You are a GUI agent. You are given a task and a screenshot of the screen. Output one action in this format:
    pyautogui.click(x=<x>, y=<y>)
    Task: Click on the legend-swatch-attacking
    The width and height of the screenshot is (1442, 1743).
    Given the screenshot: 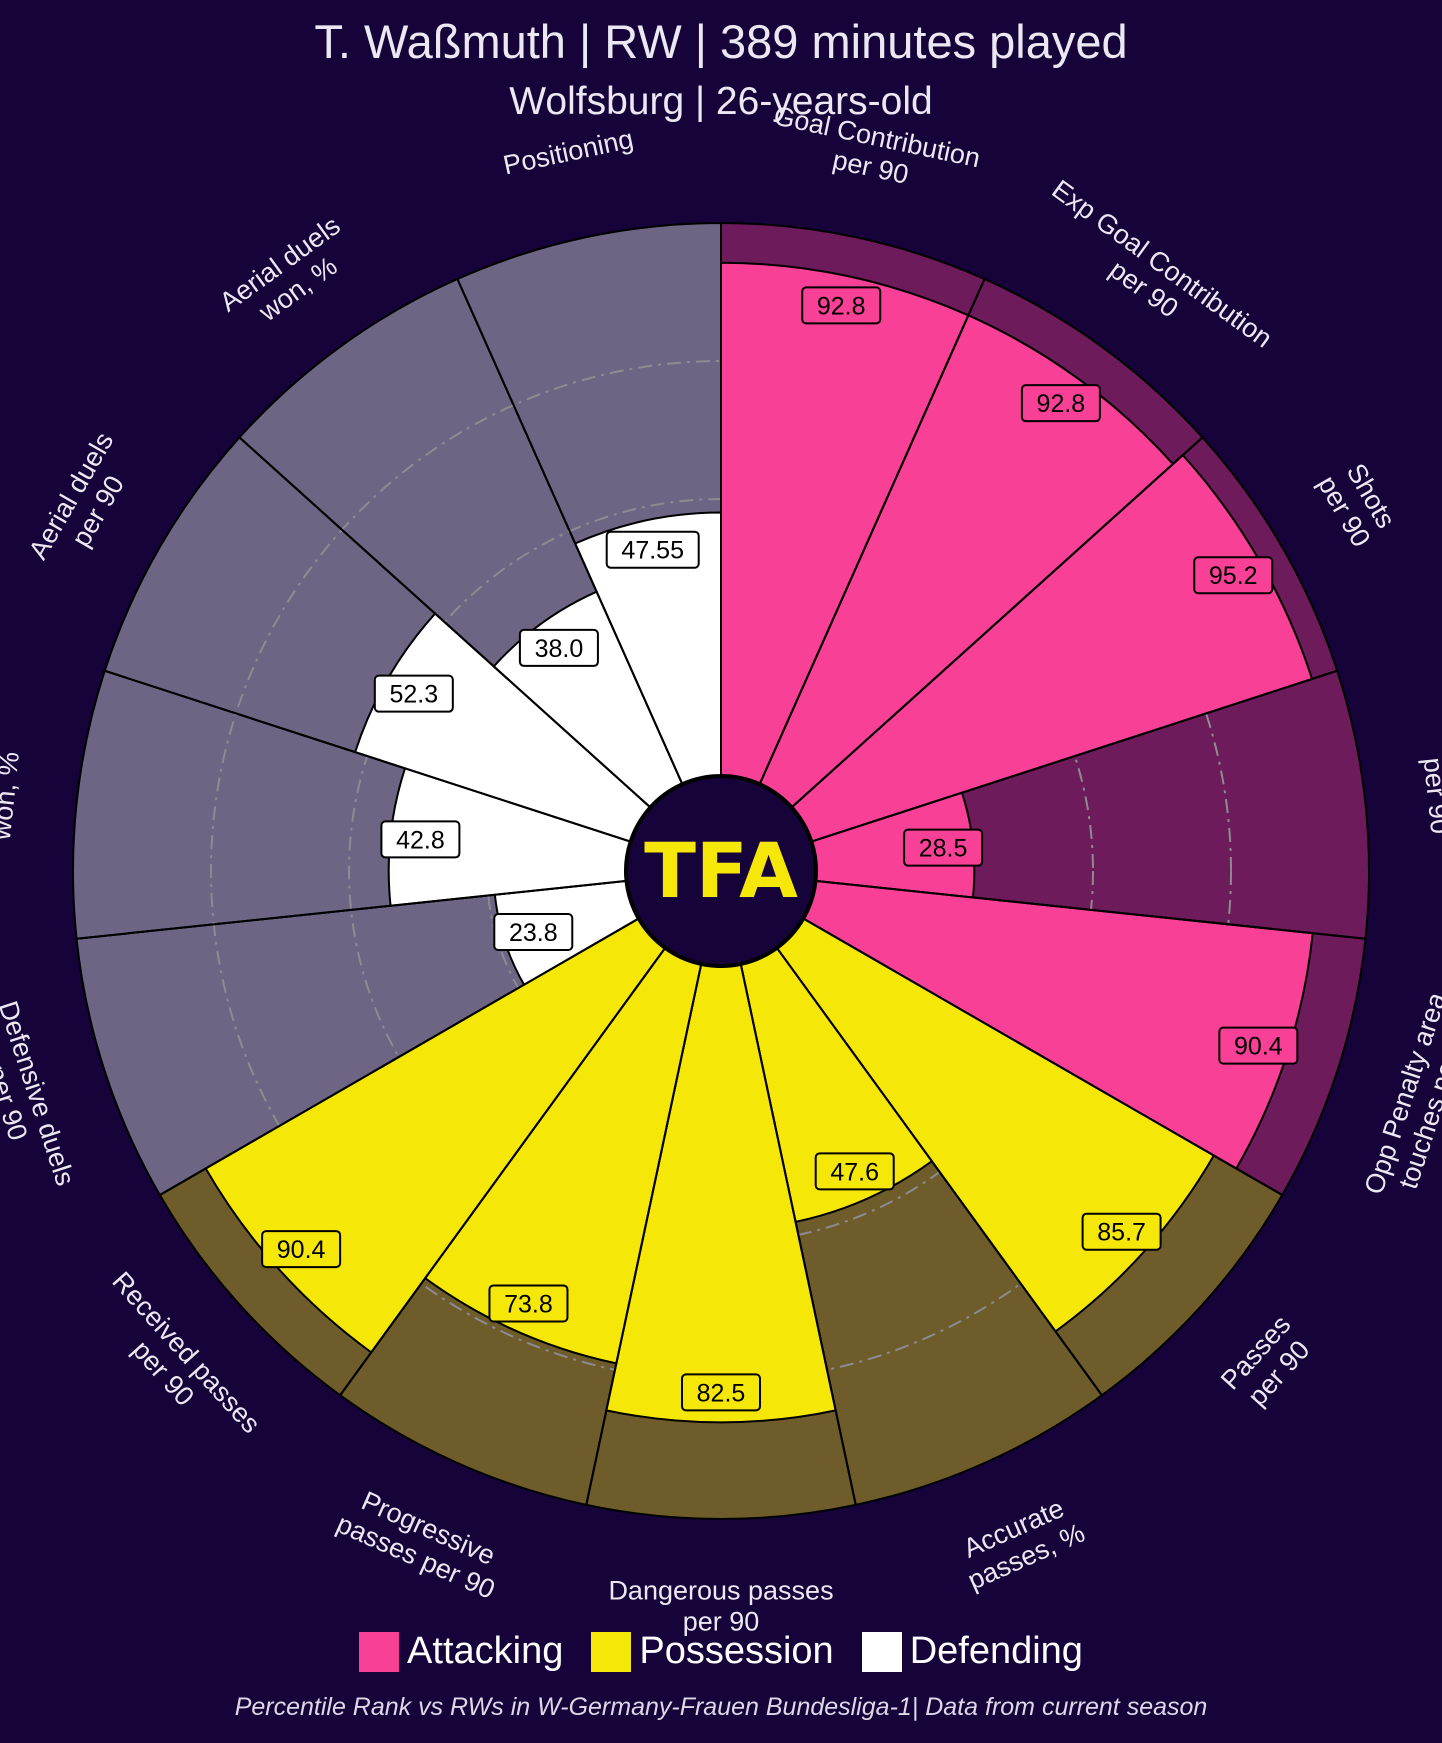 What is the action you would take?
    pyautogui.click(x=379, y=1651)
    